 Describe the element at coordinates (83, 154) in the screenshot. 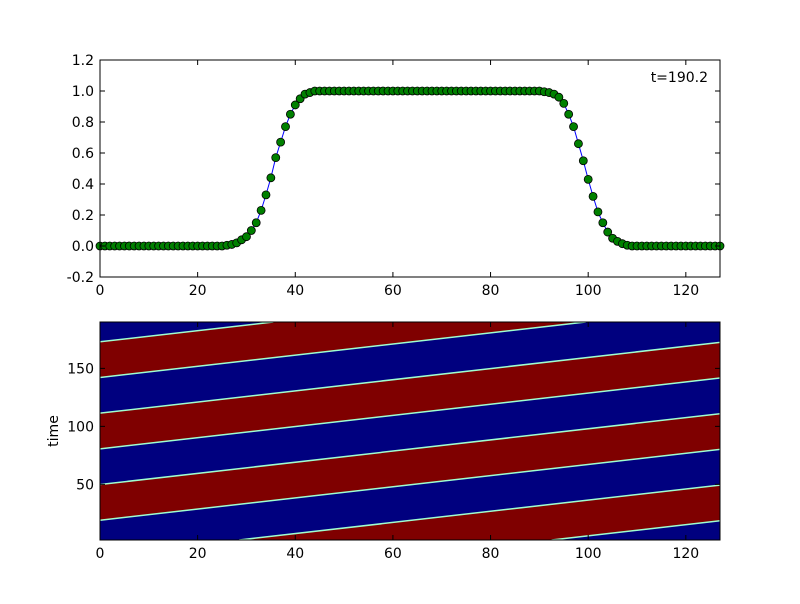

I see `y-tick-label: 0.6` at that location.